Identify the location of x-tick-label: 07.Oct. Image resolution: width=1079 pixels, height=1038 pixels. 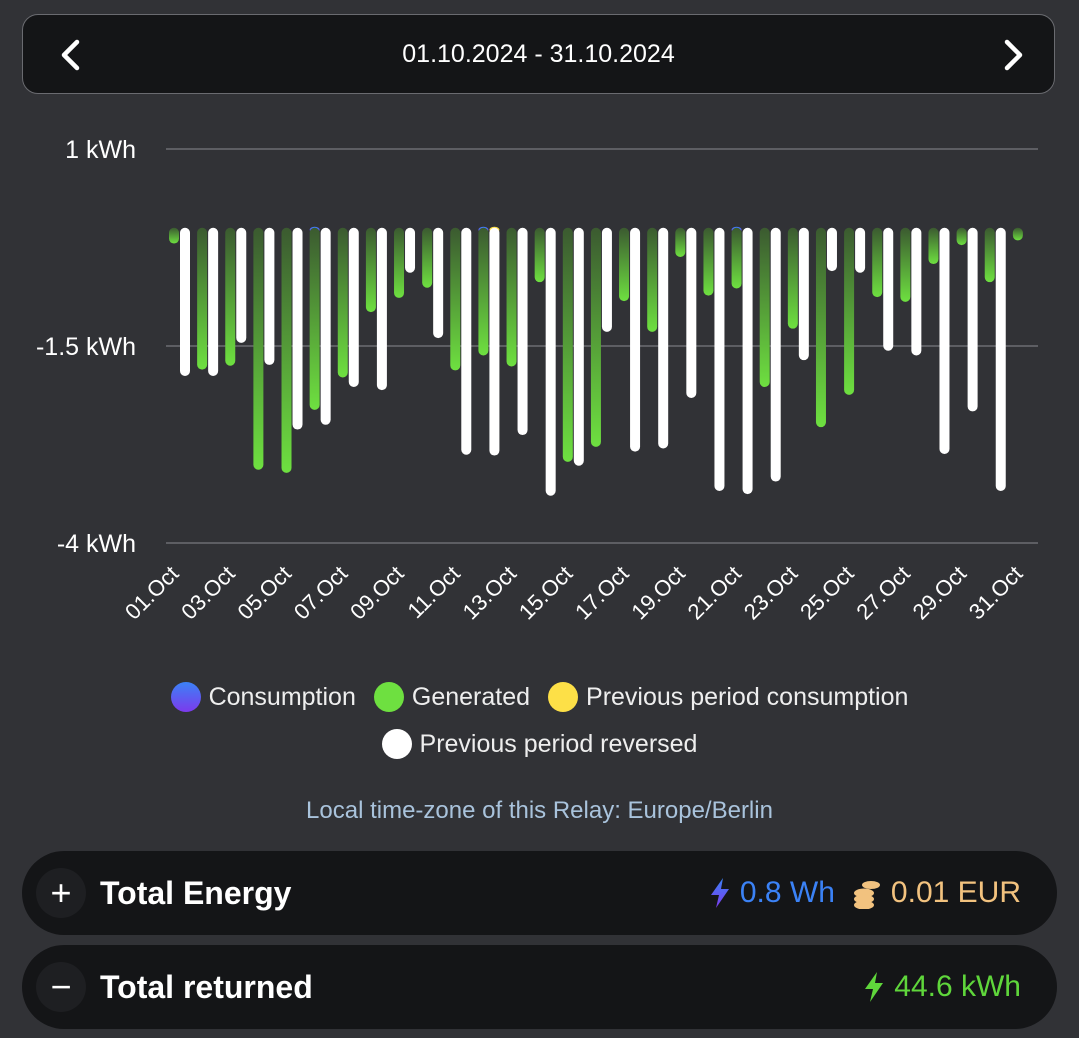
(321, 593).